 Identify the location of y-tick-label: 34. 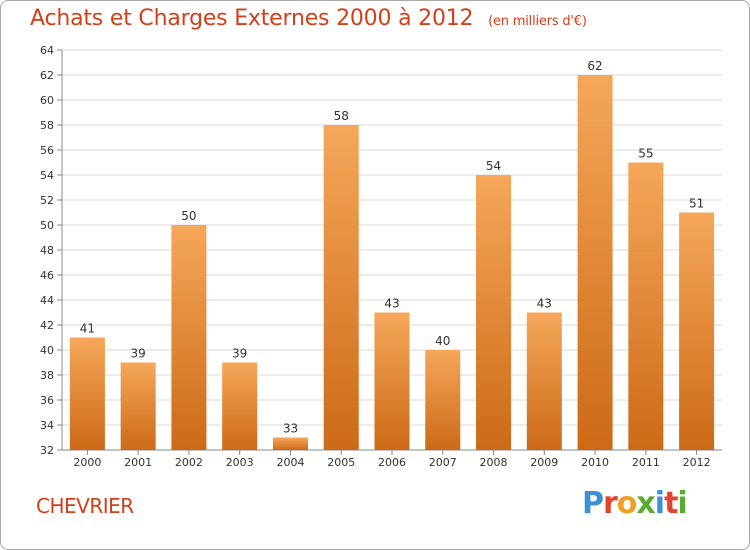
(47, 425).